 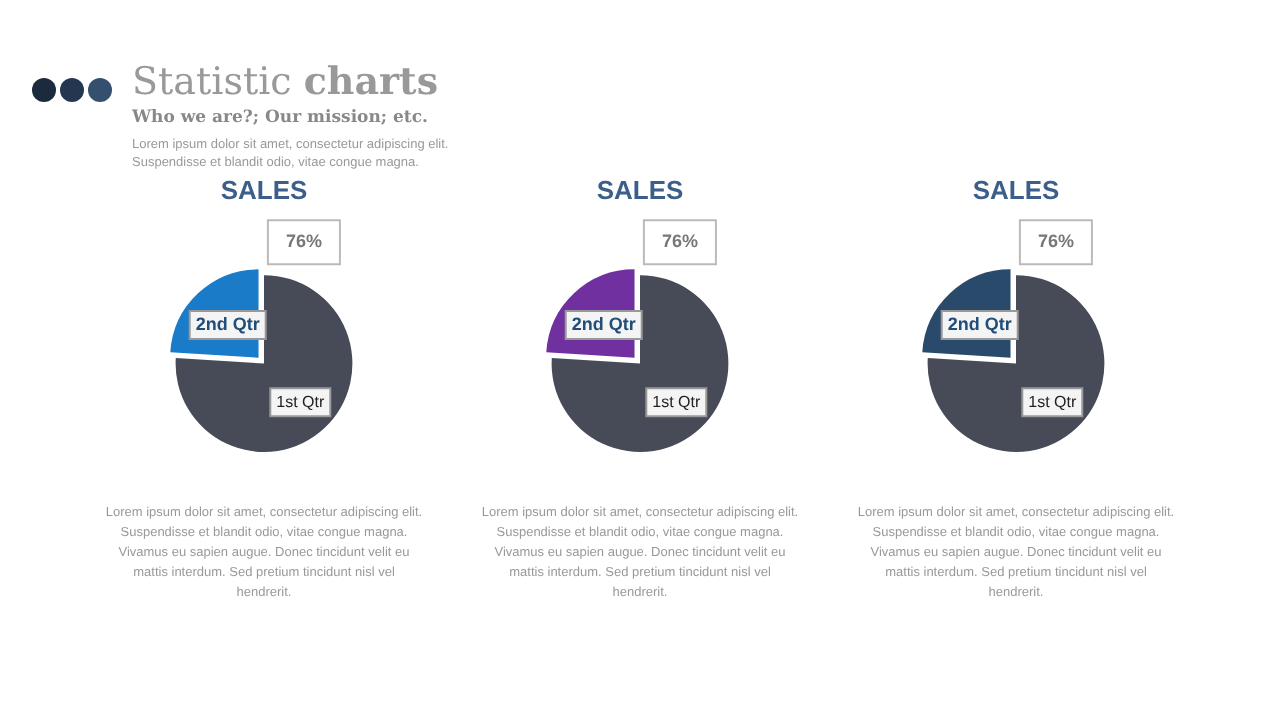 What do you see at coordinates (281, 118) in the screenshot?
I see `text: Who we are?; Our mission; etc.` at bounding box center [281, 118].